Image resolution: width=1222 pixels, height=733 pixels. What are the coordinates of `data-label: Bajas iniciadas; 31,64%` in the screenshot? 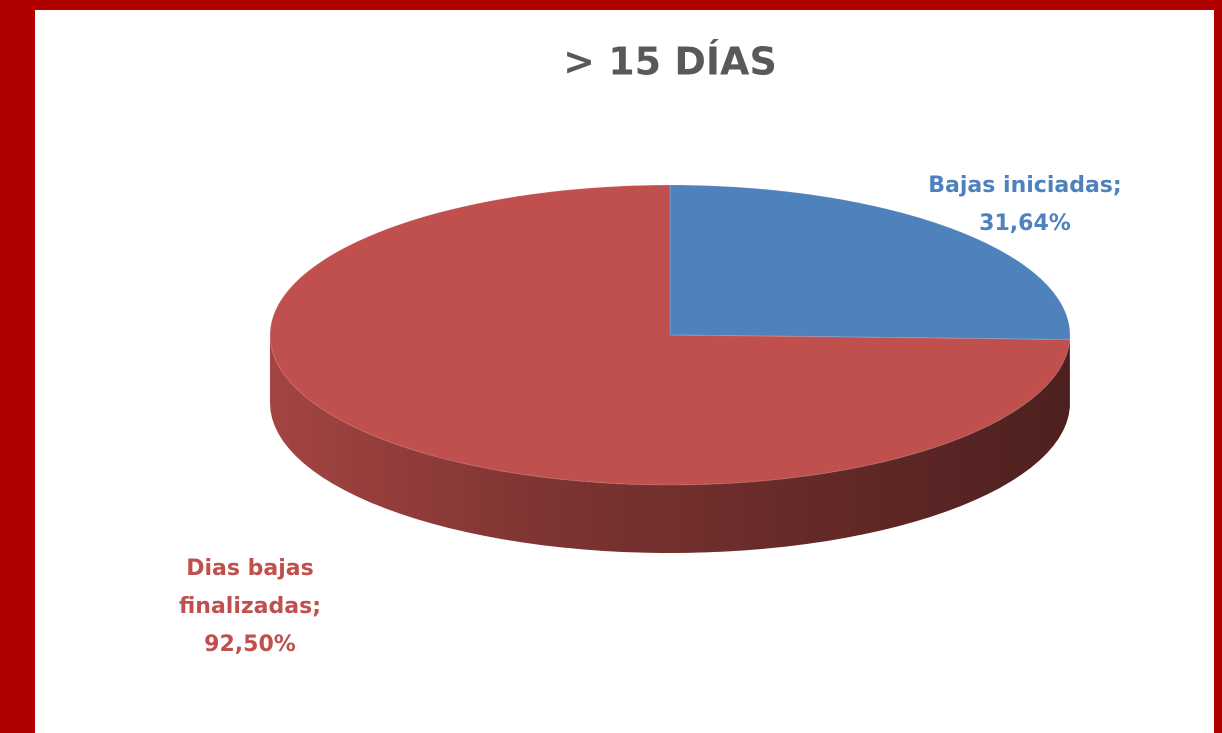 It's located at (1025, 205).